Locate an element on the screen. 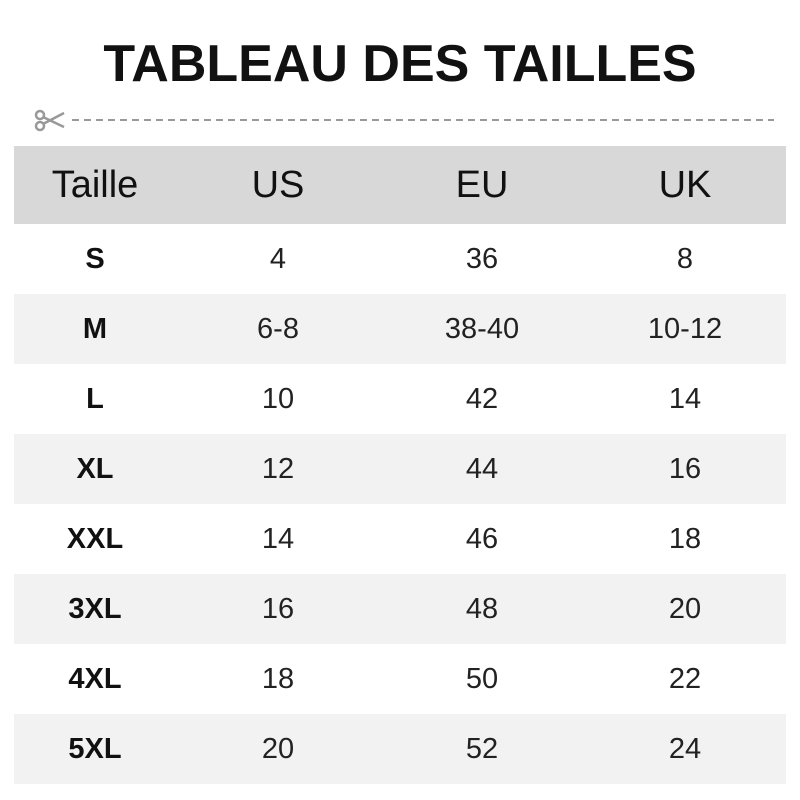  size-value: 42 is located at coordinates (482, 398).